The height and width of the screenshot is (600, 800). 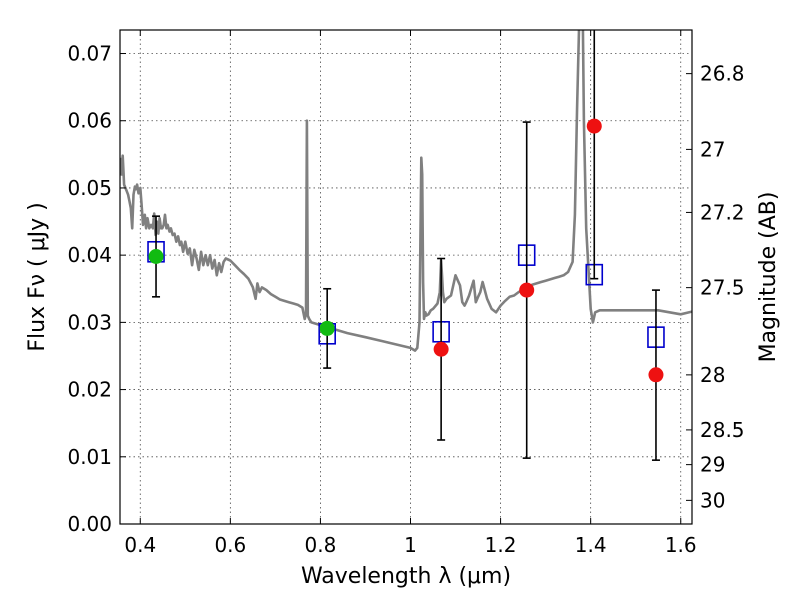 I want to click on y2-tick-label: 30, so click(x=712, y=500).